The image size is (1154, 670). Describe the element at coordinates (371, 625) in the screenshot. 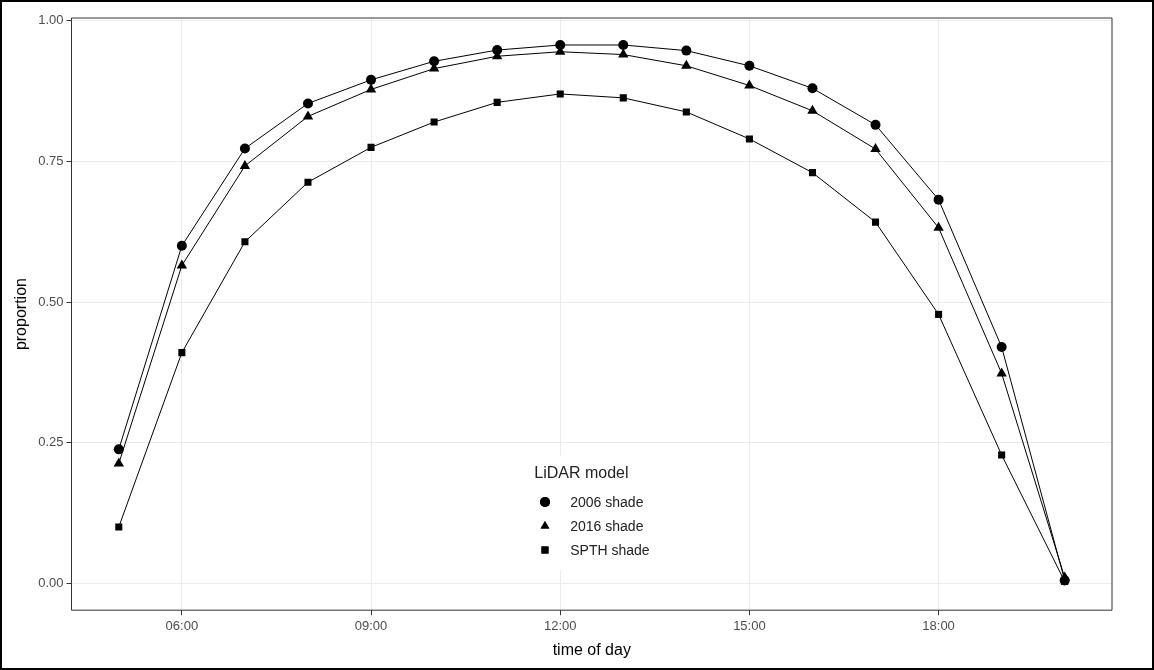

I see `x-tick-label: 09:00` at that location.